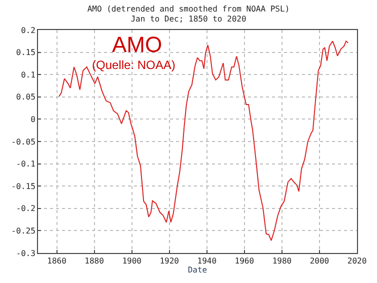 This screenshot has width=377, height=283. What do you see at coordinates (134, 65) in the screenshot?
I see `annotation: (Quelle: NOAA)` at bounding box center [134, 65].